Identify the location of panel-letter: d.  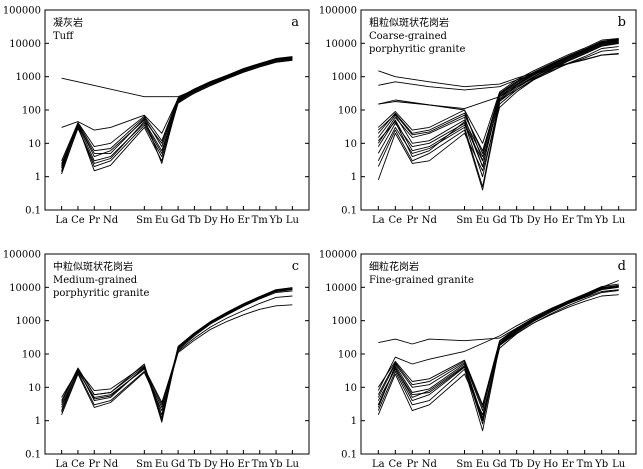
(622, 266).